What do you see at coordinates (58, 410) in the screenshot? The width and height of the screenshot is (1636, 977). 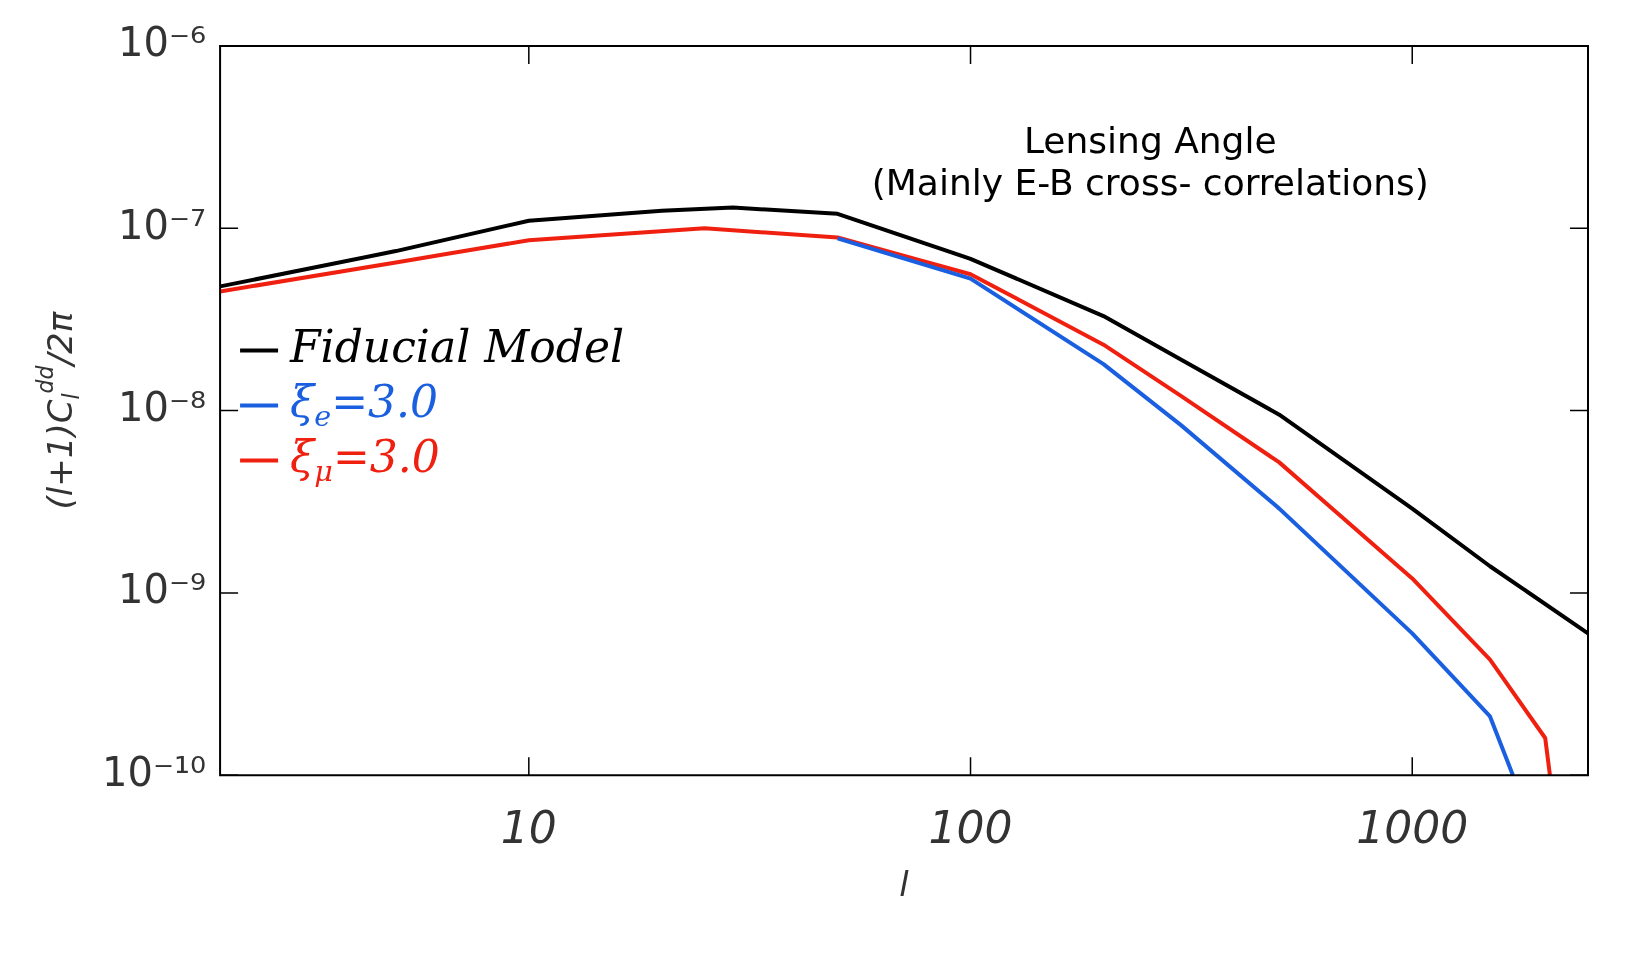 I see `y-axis-title: (l+1)Cldd/2π` at bounding box center [58, 410].